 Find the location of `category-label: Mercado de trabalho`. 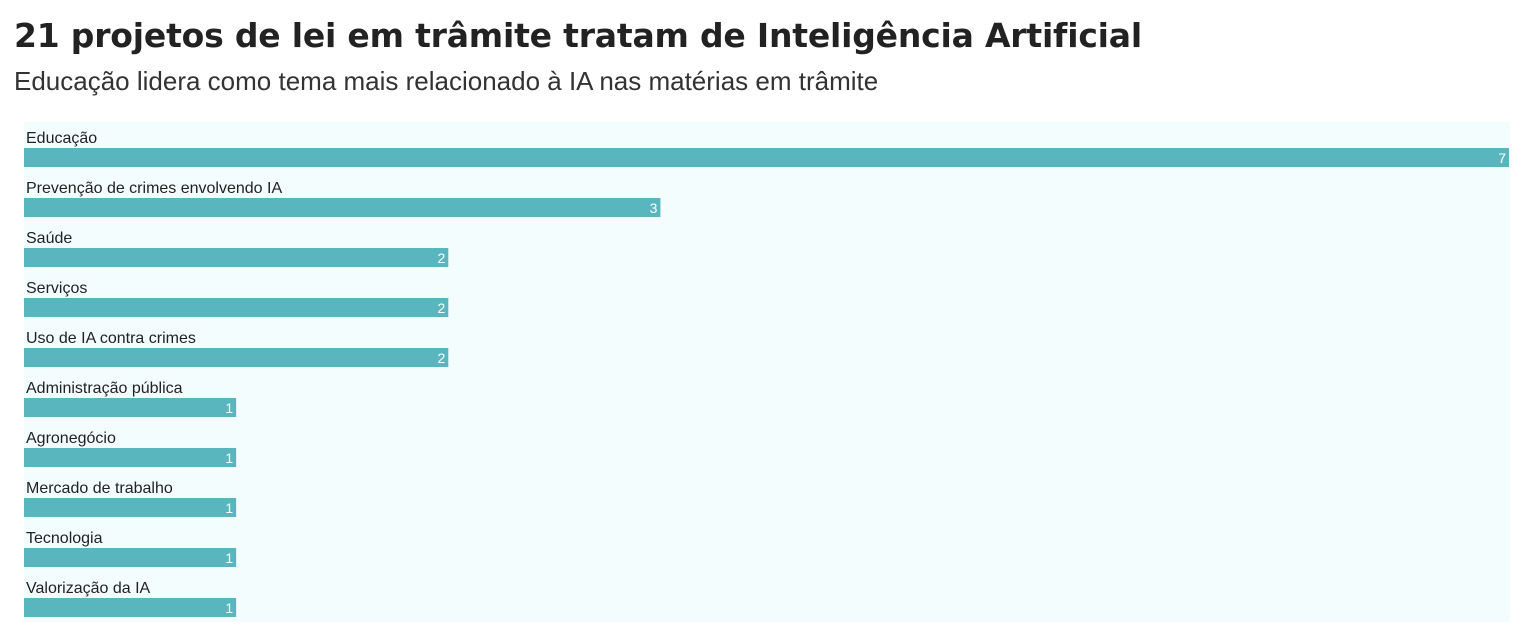

category-label: Mercado de trabalho is located at coordinates (99, 488).